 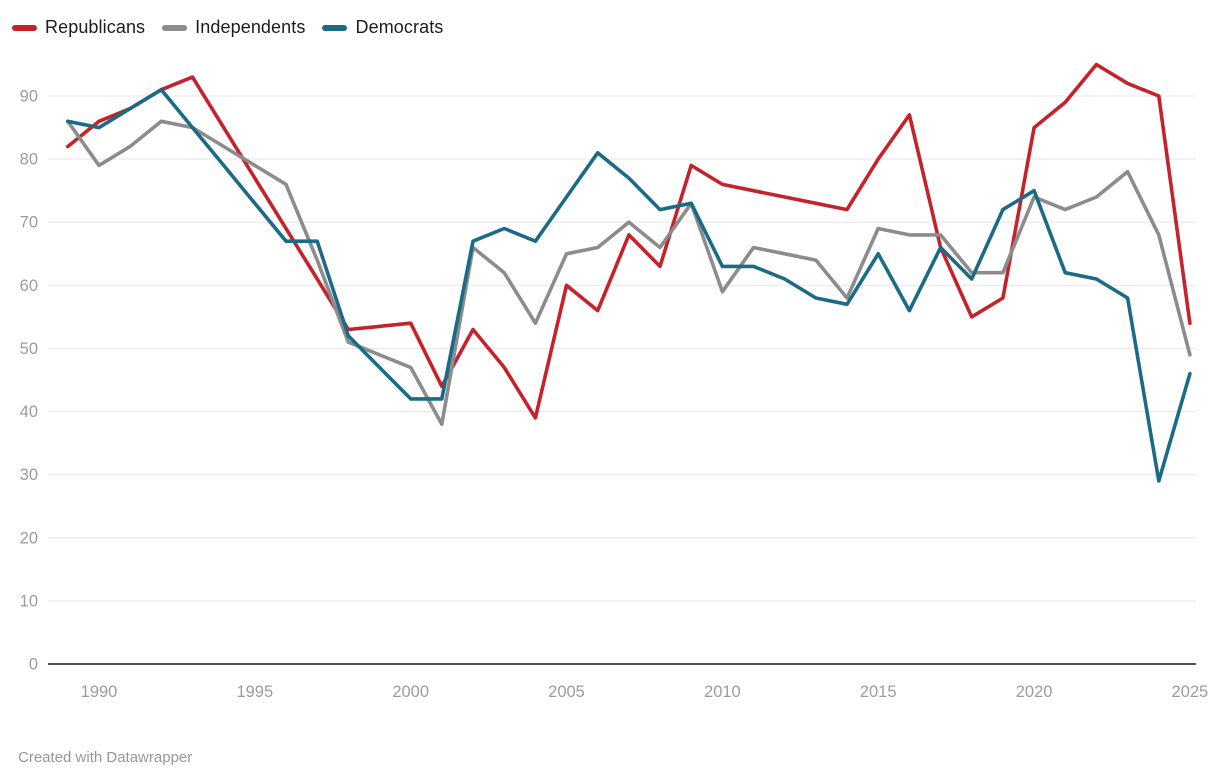 What do you see at coordinates (29, 286) in the screenshot?
I see `y-tick-label-60: 60` at bounding box center [29, 286].